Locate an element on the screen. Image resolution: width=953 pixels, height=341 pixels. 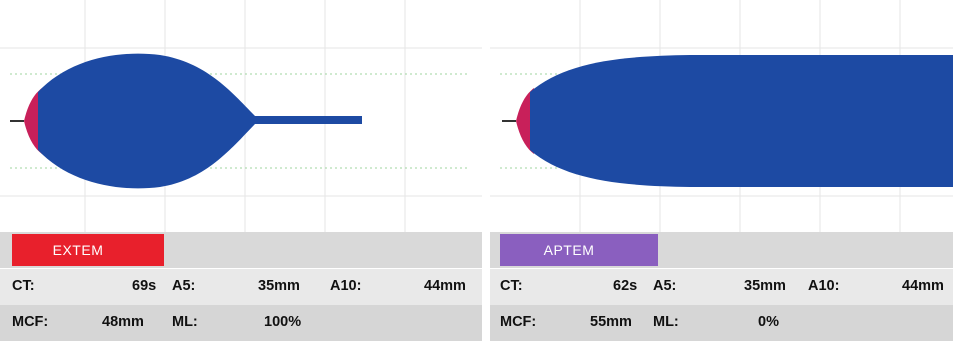
extem-tabbar: EXTEM is located at coordinates (241, 250).